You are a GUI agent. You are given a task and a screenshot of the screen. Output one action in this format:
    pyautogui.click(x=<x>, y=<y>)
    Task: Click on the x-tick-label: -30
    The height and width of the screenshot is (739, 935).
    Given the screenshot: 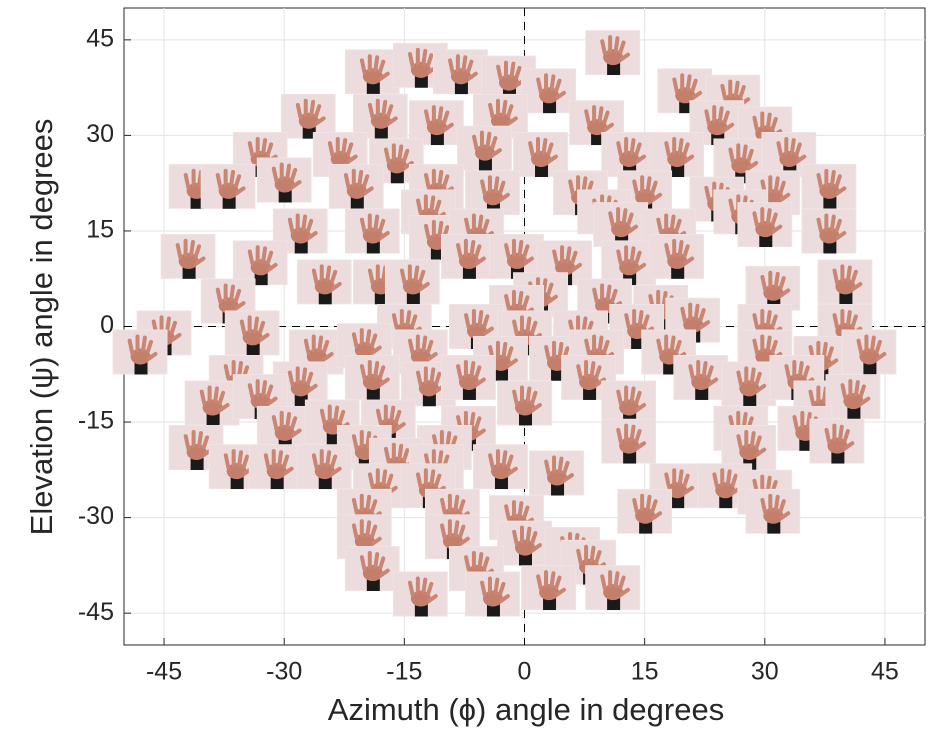 What is the action you would take?
    pyautogui.click(x=284, y=672)
    